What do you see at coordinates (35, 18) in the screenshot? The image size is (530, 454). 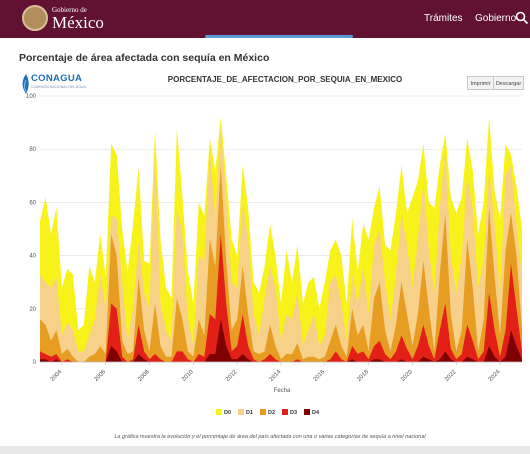 I see `government-seal-logo` at bounding box center [35, 18].